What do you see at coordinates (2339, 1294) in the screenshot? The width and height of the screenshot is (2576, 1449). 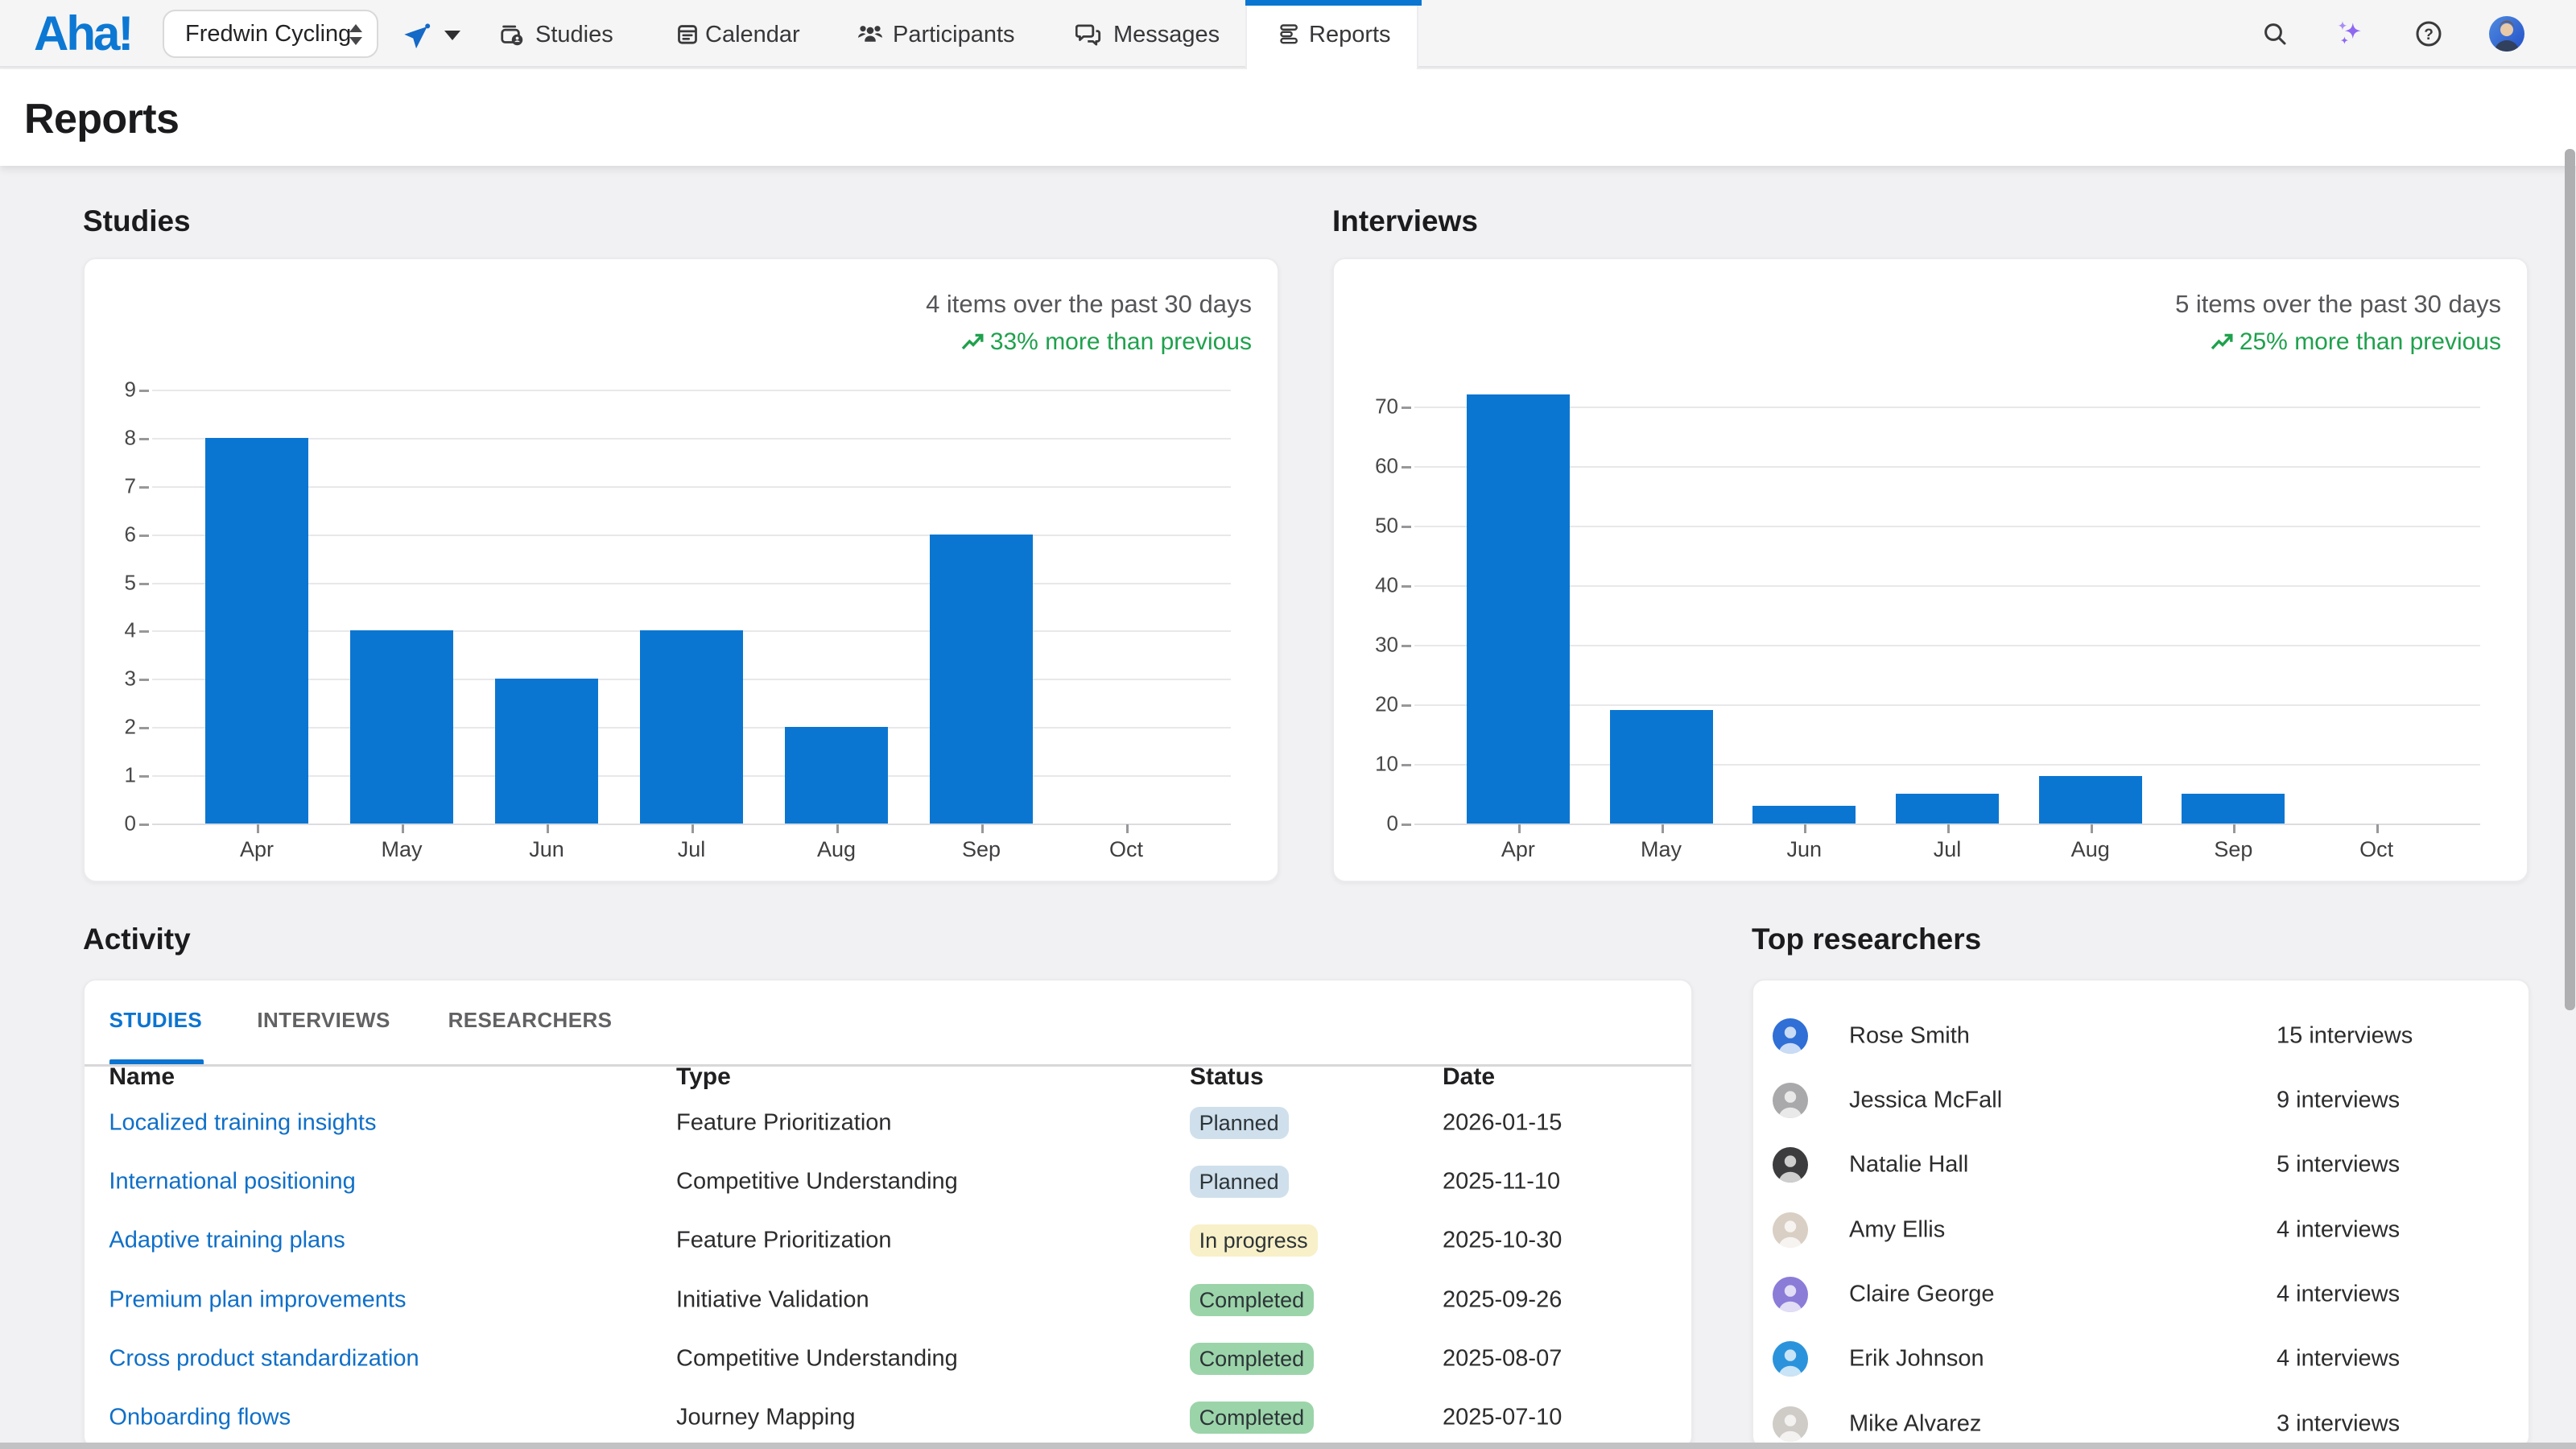 I see `researcher-interview-count: 4 interviews` at bounding box center [2339, 1294].